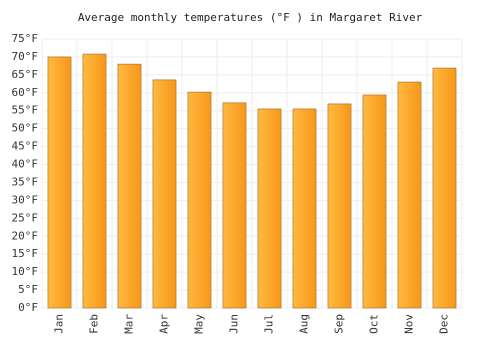  I want to click on y-tick-label: 30°F, so click(25, 199).